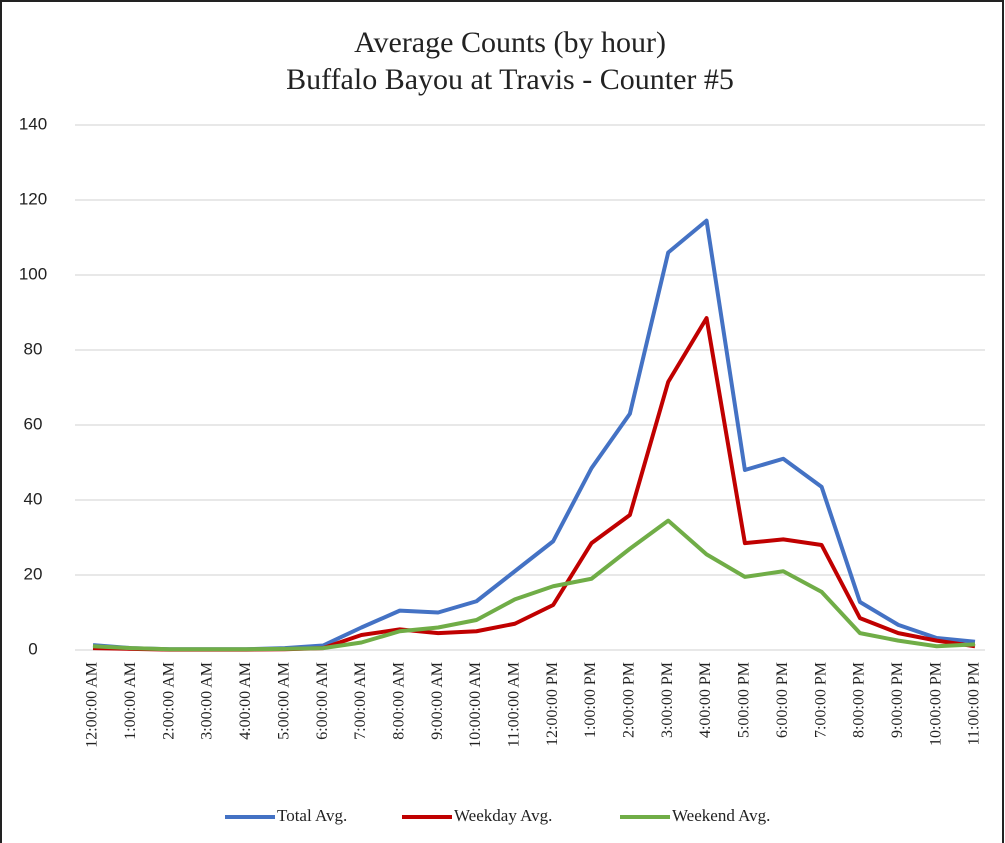  What do you see at coordinates (360, 701) in the screenshot?
I see `x-tick-label: 7:00:00 AM` at bounding box center [360, 701].